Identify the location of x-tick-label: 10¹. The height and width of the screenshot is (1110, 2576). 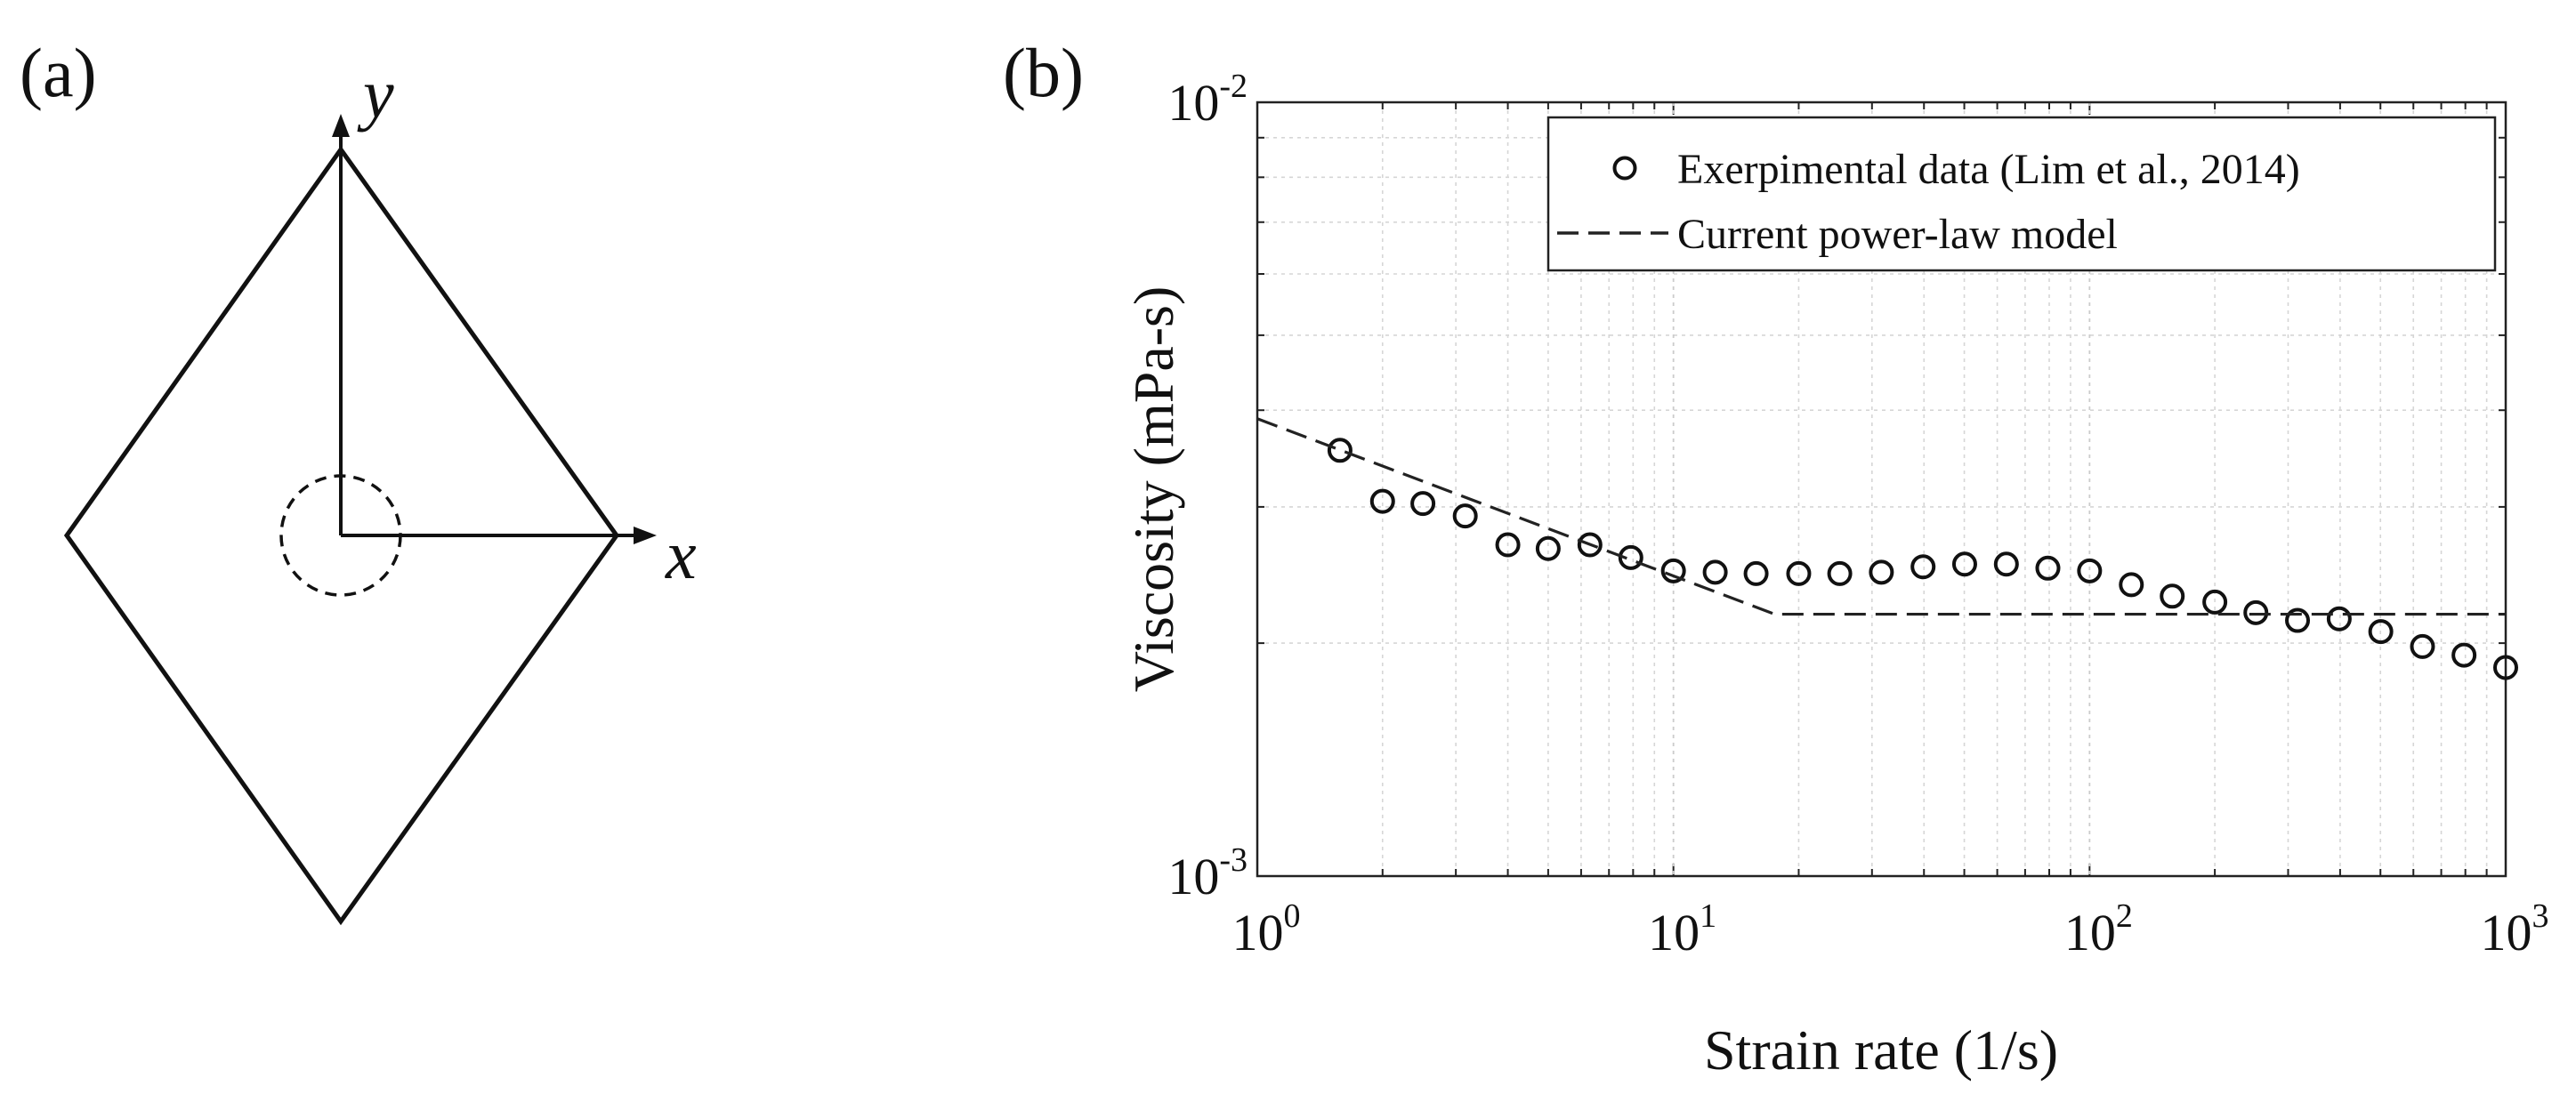
(1682, 929).